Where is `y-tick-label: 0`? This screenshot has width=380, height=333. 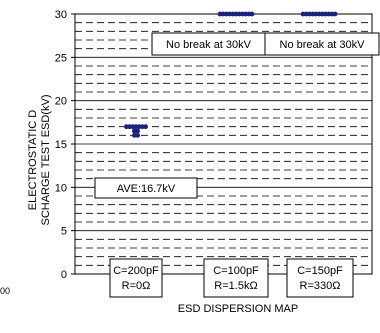
y-tick-label: 0 is located at coordinates (64, 275).